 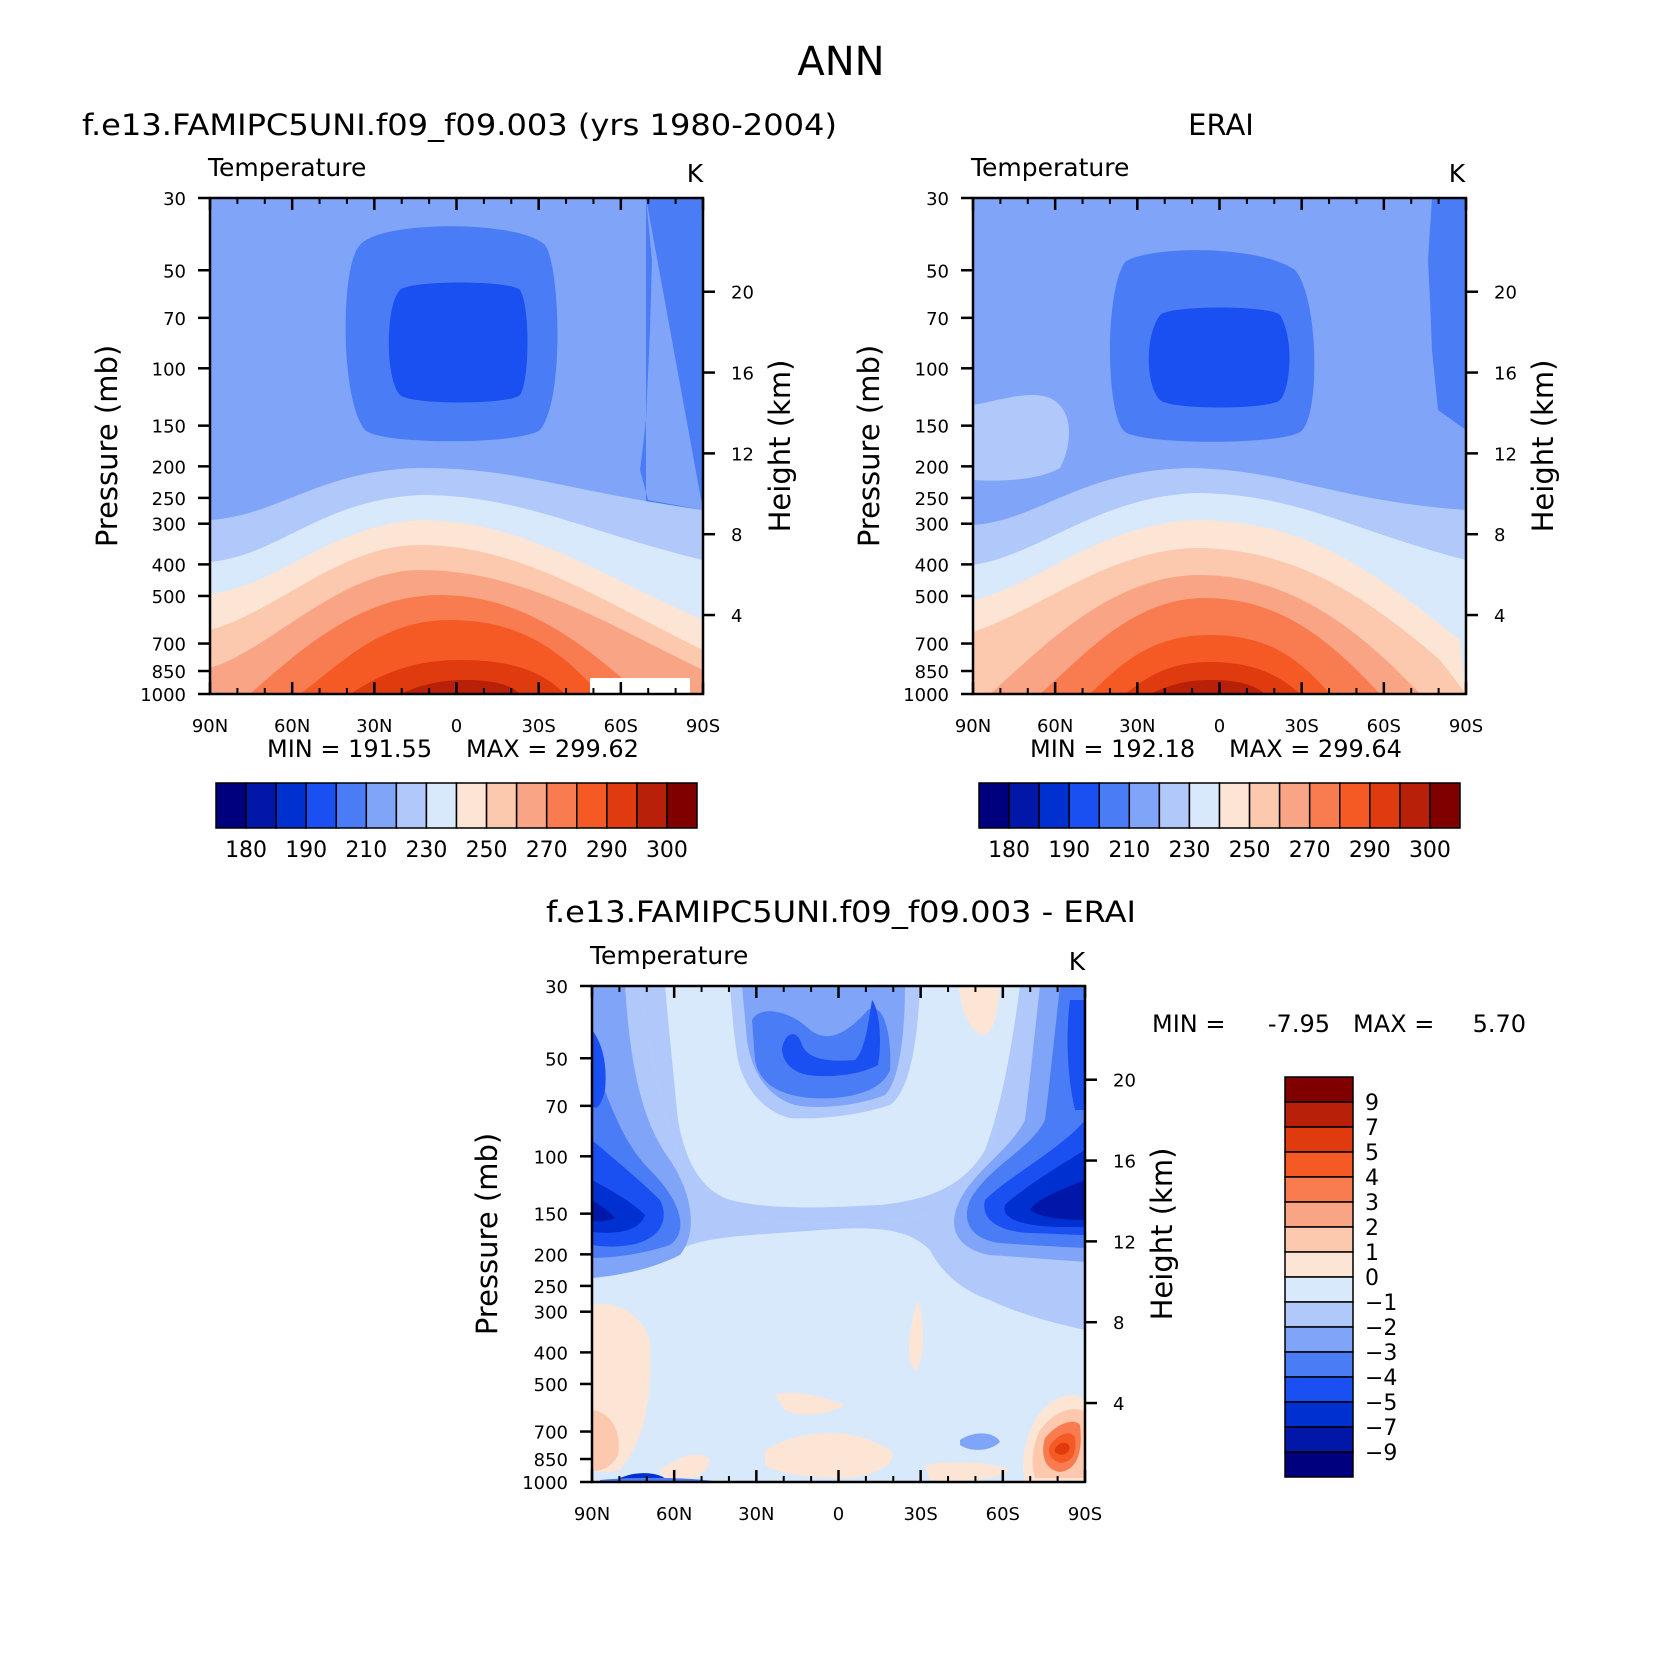 What do you see at coordinates (1505, 374) in the screenshot?
I see `obs-y-right-tick-label: 16` at bounding box center [1505, 374].